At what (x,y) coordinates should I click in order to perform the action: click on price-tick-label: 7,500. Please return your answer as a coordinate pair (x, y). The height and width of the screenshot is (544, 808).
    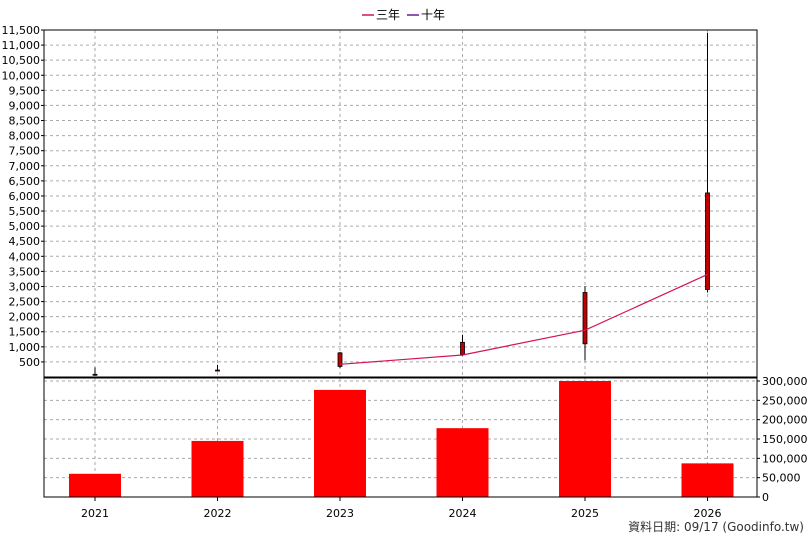
    Looking at the image, I should click on (25, 151).